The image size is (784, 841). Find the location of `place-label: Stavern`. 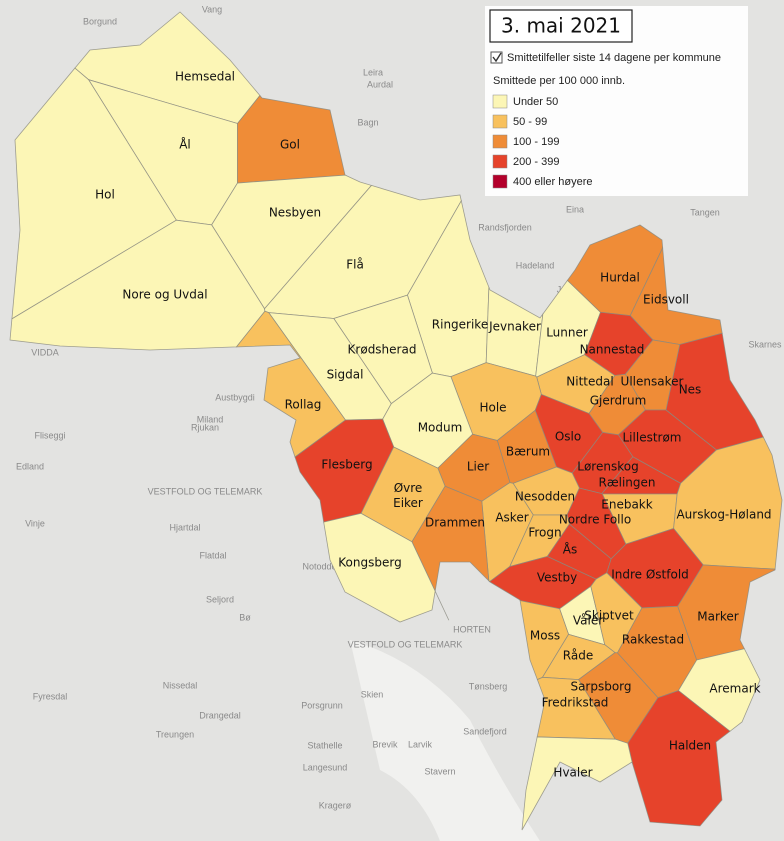

place-label: Stavern is located at coordinates (439, 771).